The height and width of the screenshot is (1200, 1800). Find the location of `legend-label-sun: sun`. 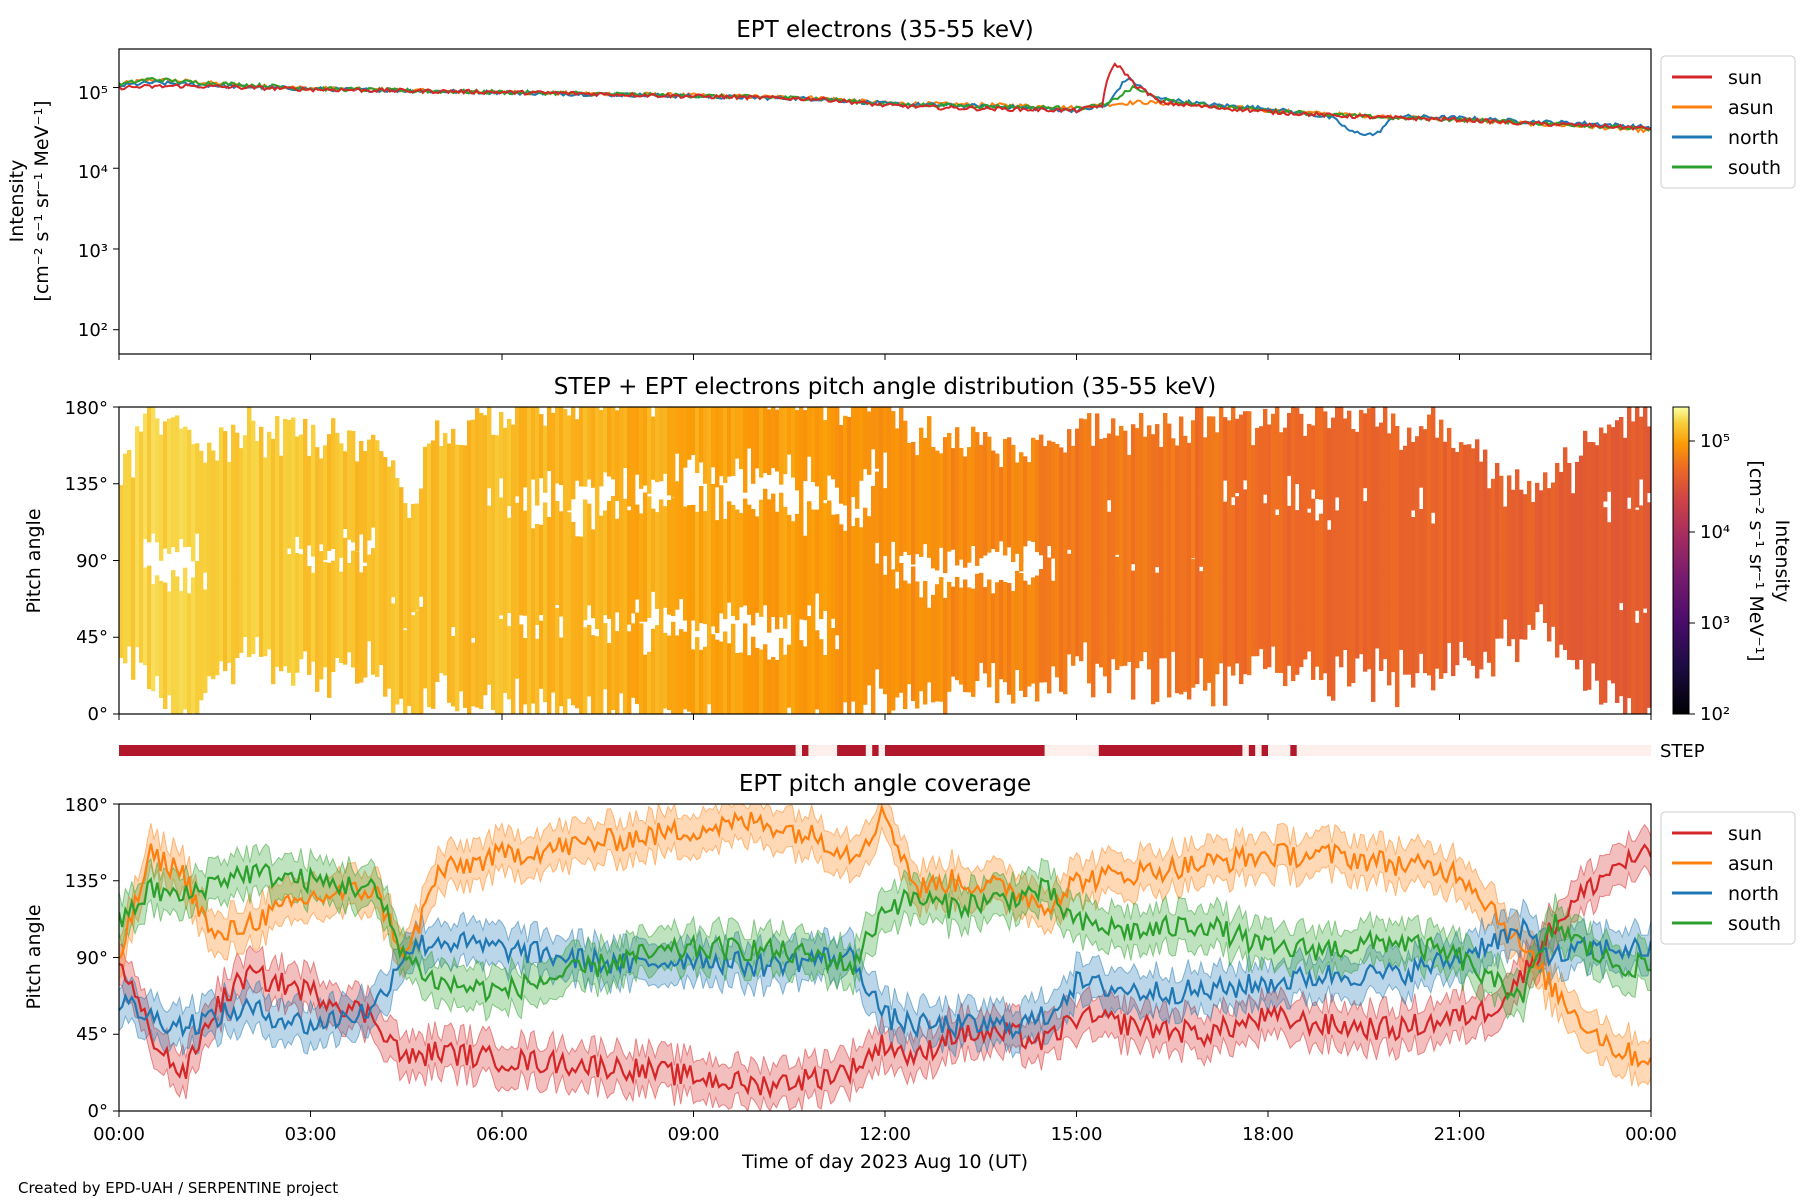

legend-label-sun: sun is located at coordinates (1745, 834).